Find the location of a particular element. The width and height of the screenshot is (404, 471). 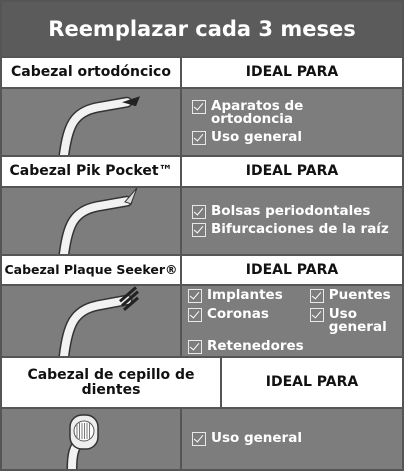

use-item: Aparatos de ortodoncia is located at coordinates (297, 112).